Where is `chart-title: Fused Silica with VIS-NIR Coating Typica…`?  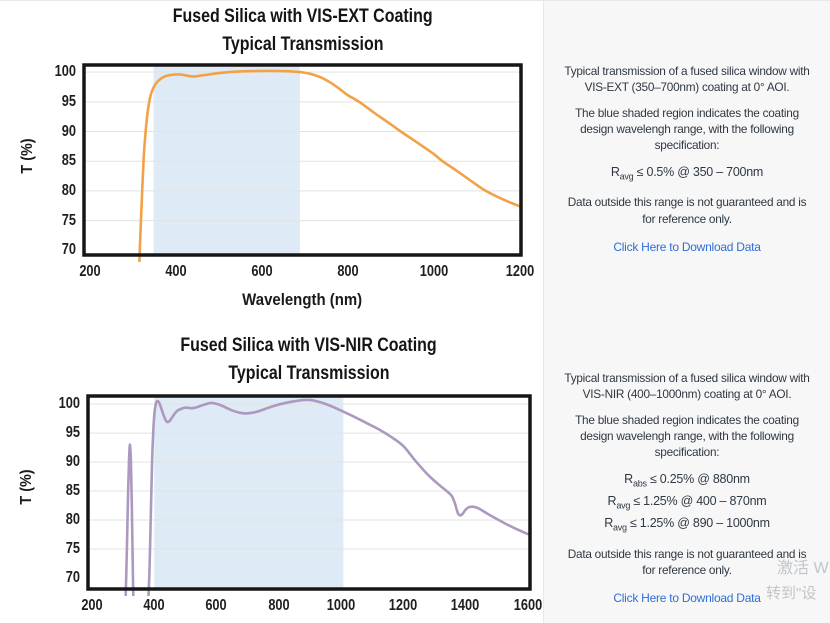 chart-title: Fused Silica with VIS-NIR Coating Typica… is located at coordinates (309, 360).